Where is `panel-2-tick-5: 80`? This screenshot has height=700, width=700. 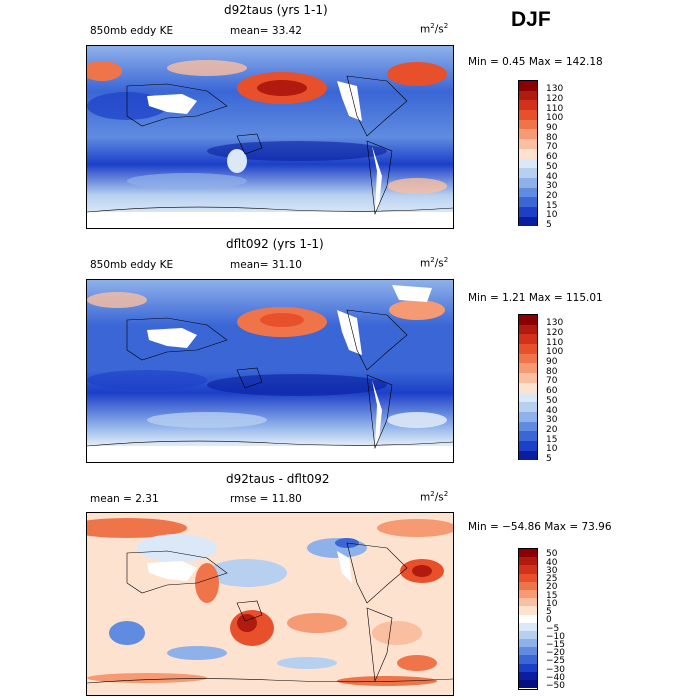
panel-2-tick-5: 80 is located at coordinates (552, 372).